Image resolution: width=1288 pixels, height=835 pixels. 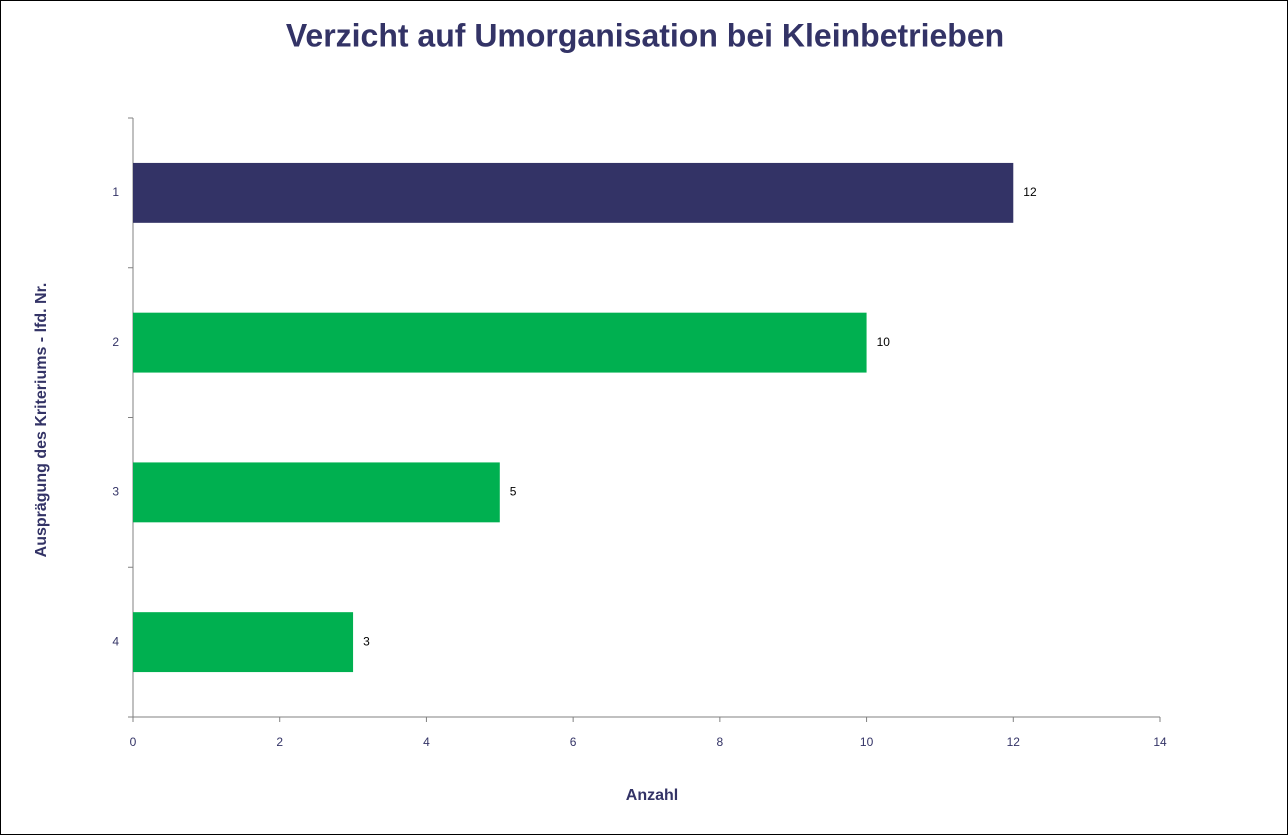 What do you see at coordinates (133, 742) in the screenshot?
I see `x-tick-label: 0` at bounding box center [133, 742].